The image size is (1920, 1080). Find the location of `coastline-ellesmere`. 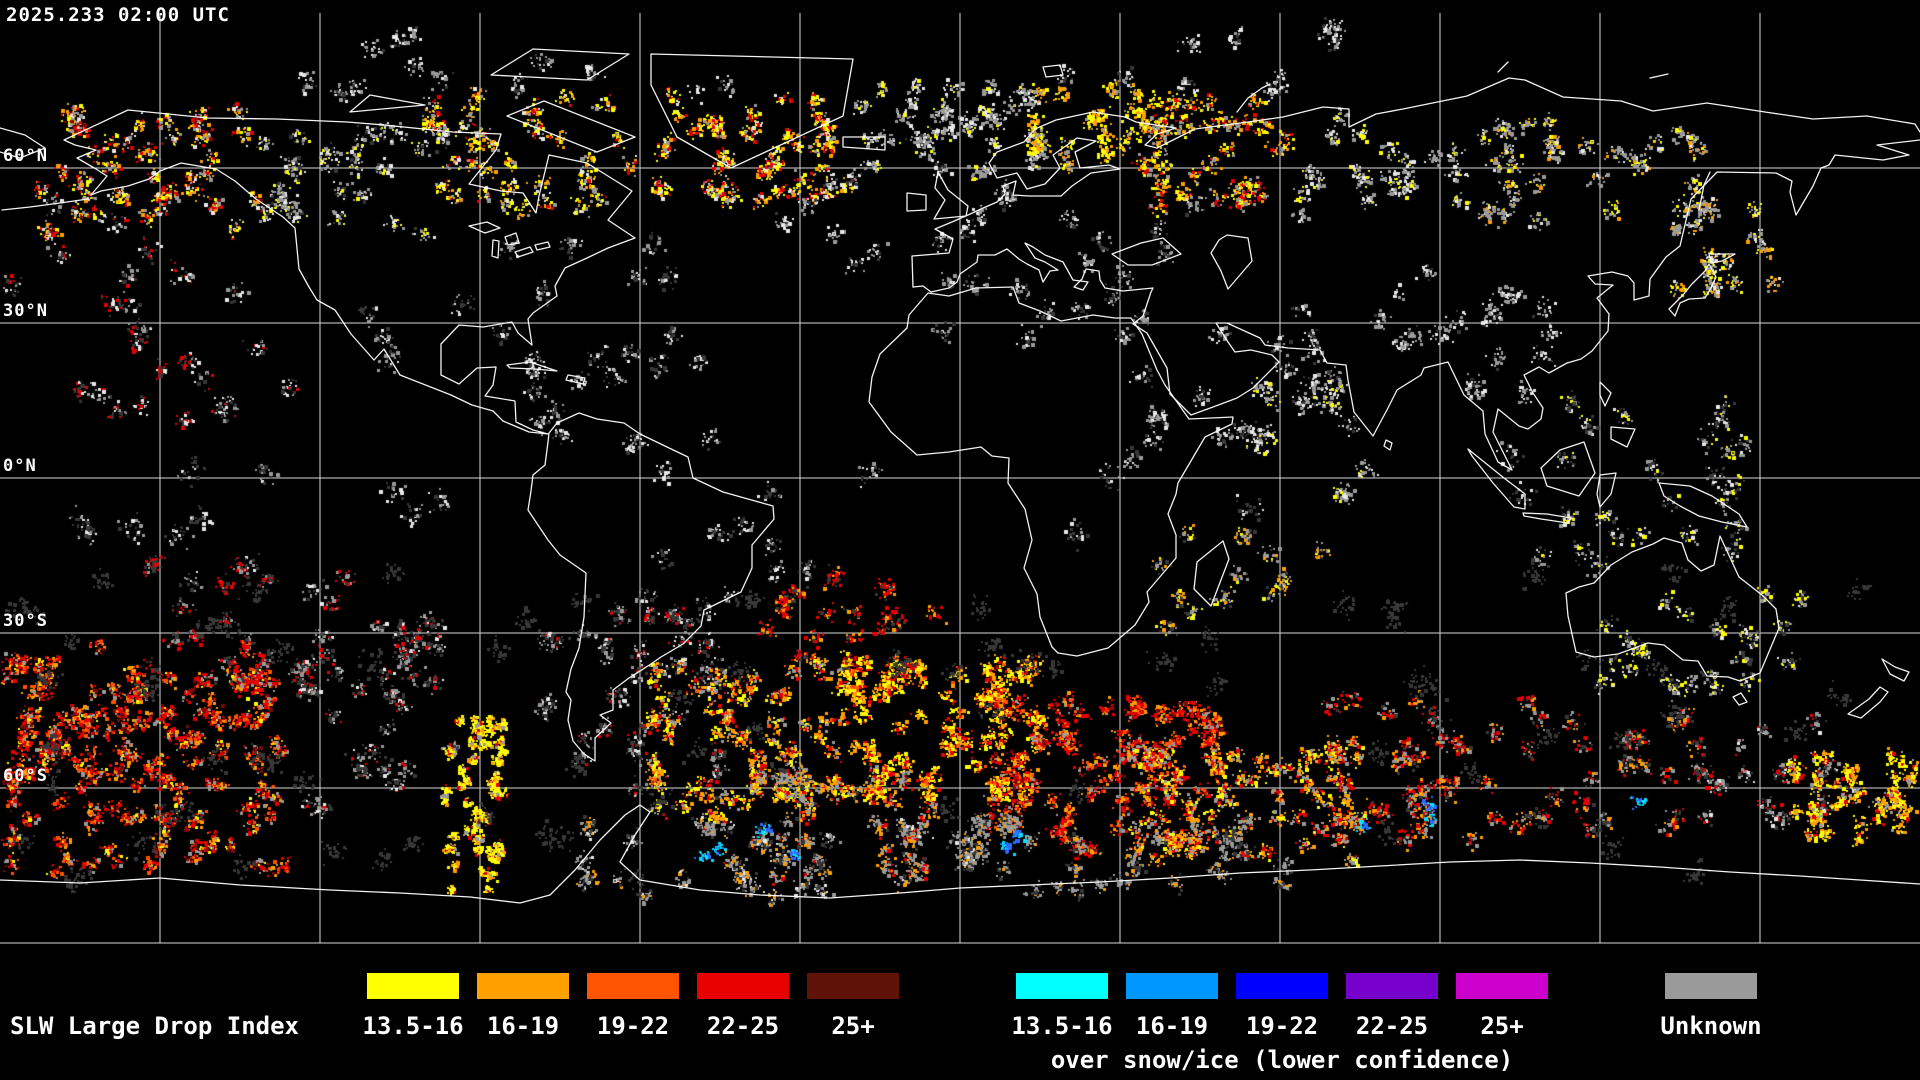

coastline-ellesmere is located at coordinates (560, 64).